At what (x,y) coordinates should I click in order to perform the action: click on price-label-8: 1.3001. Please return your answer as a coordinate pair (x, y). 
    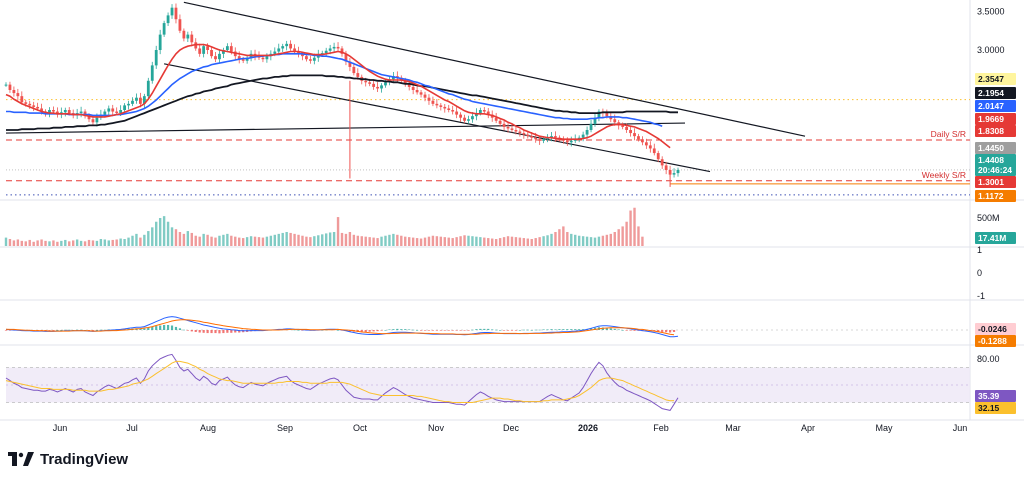
    Looking at the image, I should click on (991, 182).